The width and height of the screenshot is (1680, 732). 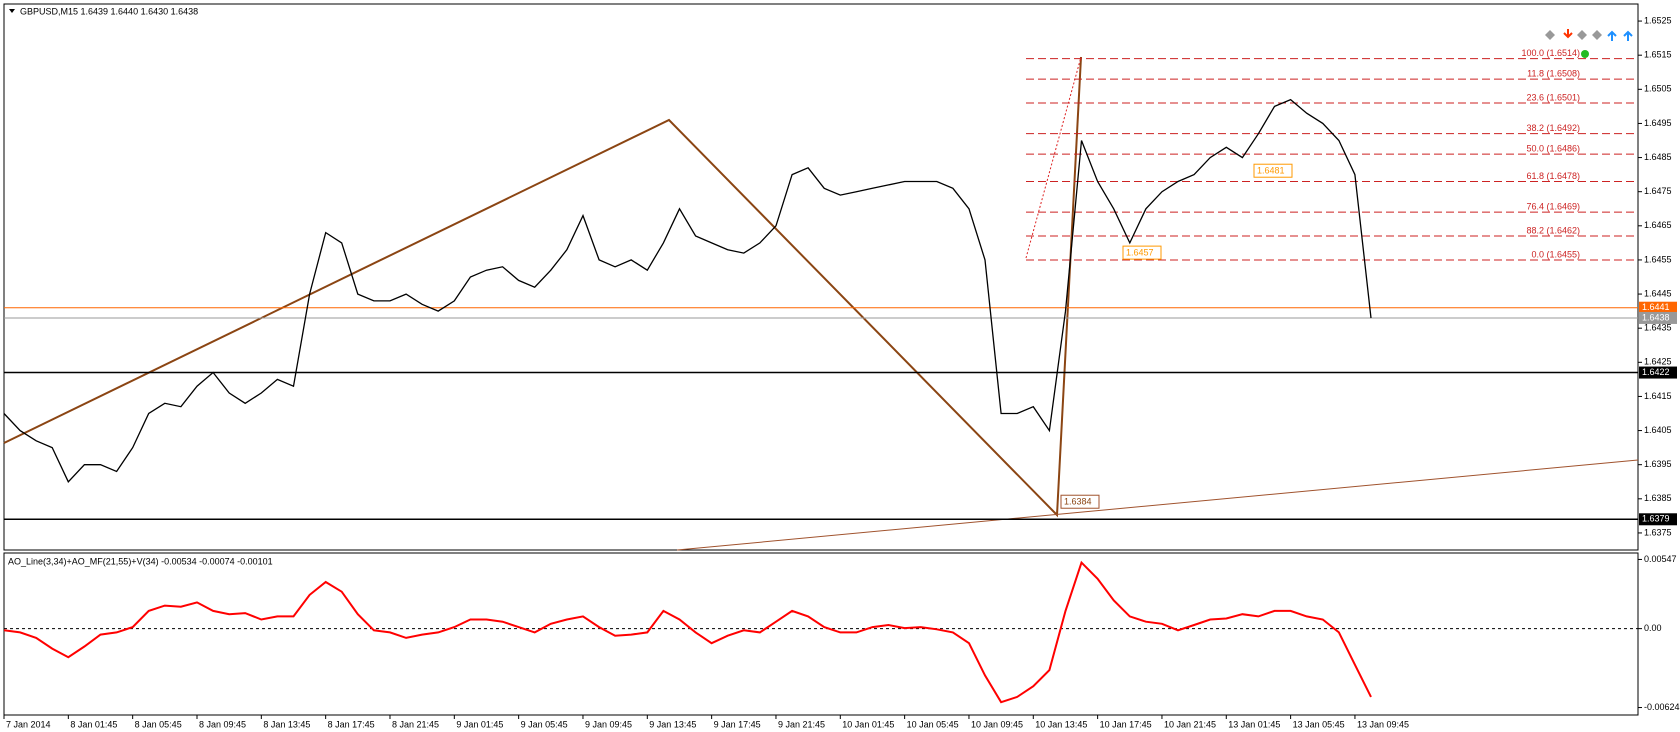 What do you see at coordinates (1658, 157) in the screenshot?
I see `y-tick-label: 1.6485` at bounding box center [1658, 157].